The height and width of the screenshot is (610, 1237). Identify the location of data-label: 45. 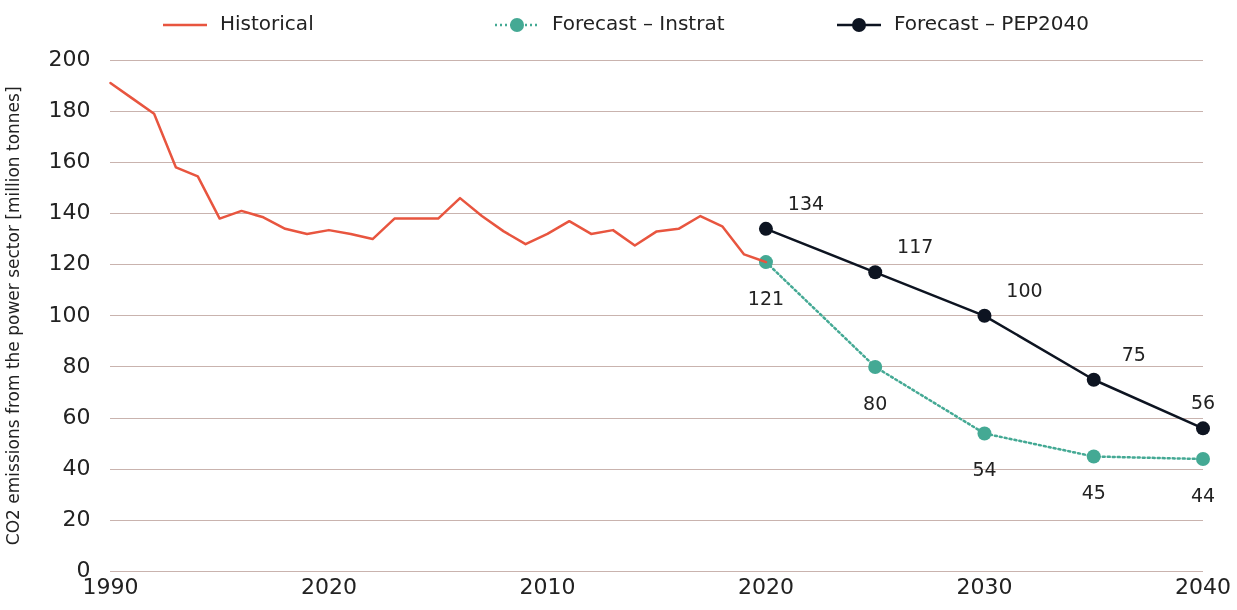
(1093, 492).